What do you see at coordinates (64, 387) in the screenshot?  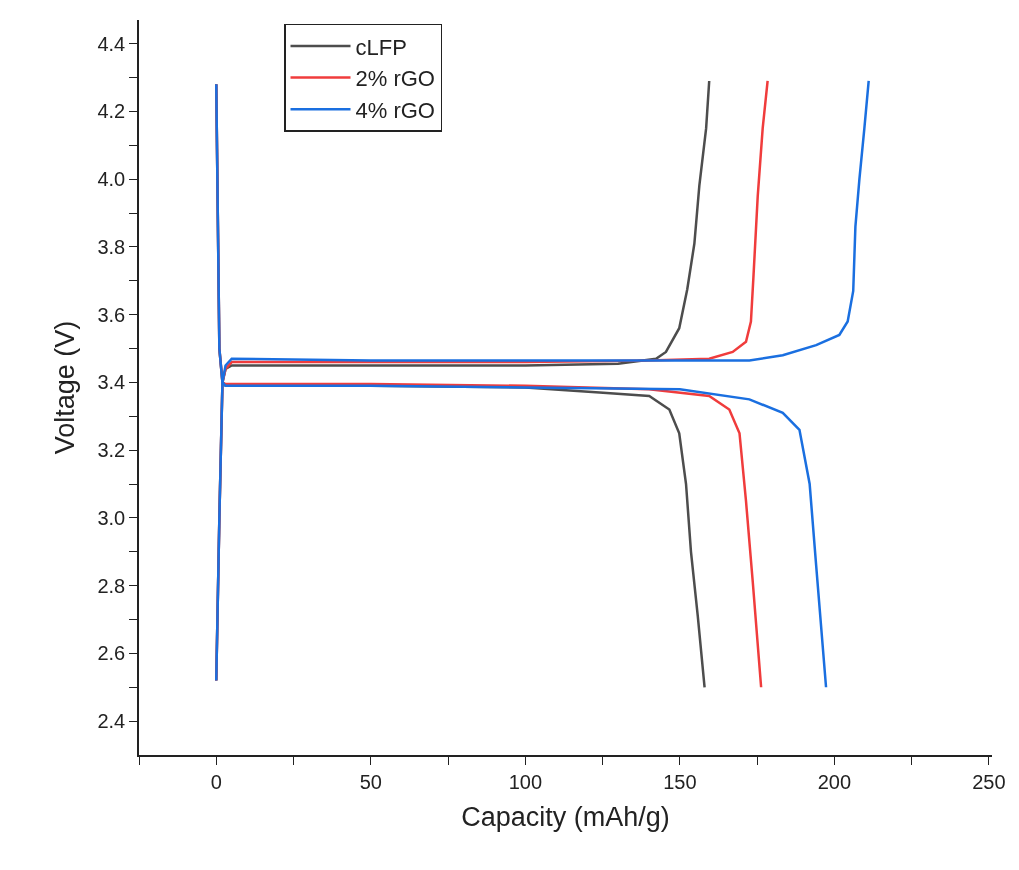 I see `y-axis-title: Voltage (V)` at bounding box center [64, 387].